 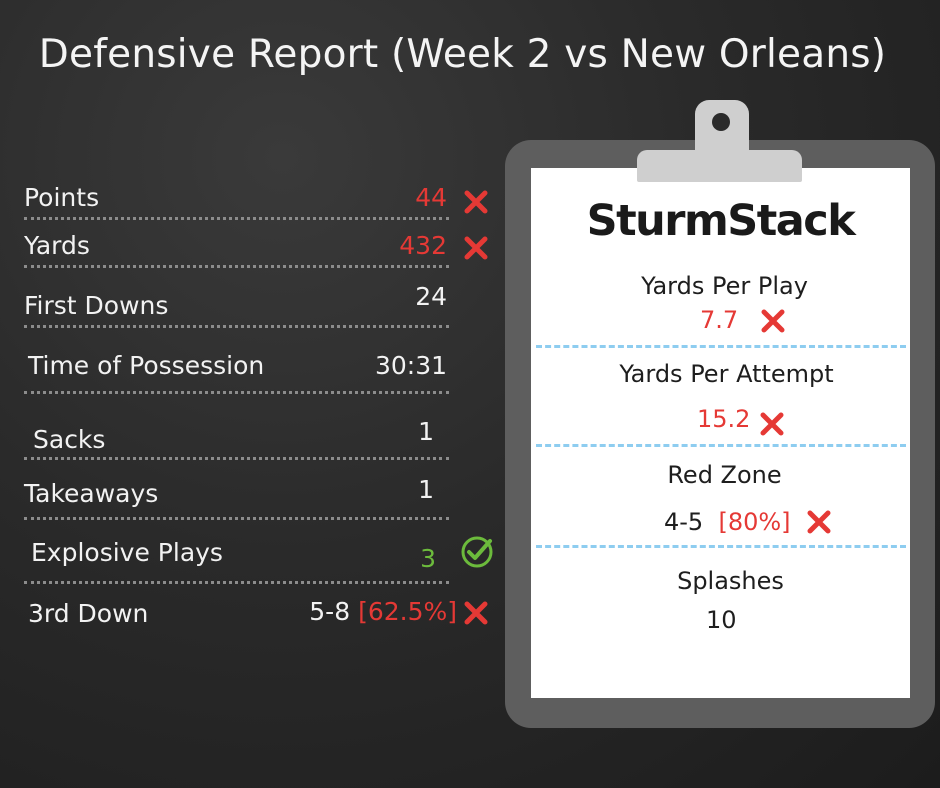 What do you see at coordinates (724, 419) in the screenshot?
I see `metric-value: 15.2` at bounding box center [724, 419].